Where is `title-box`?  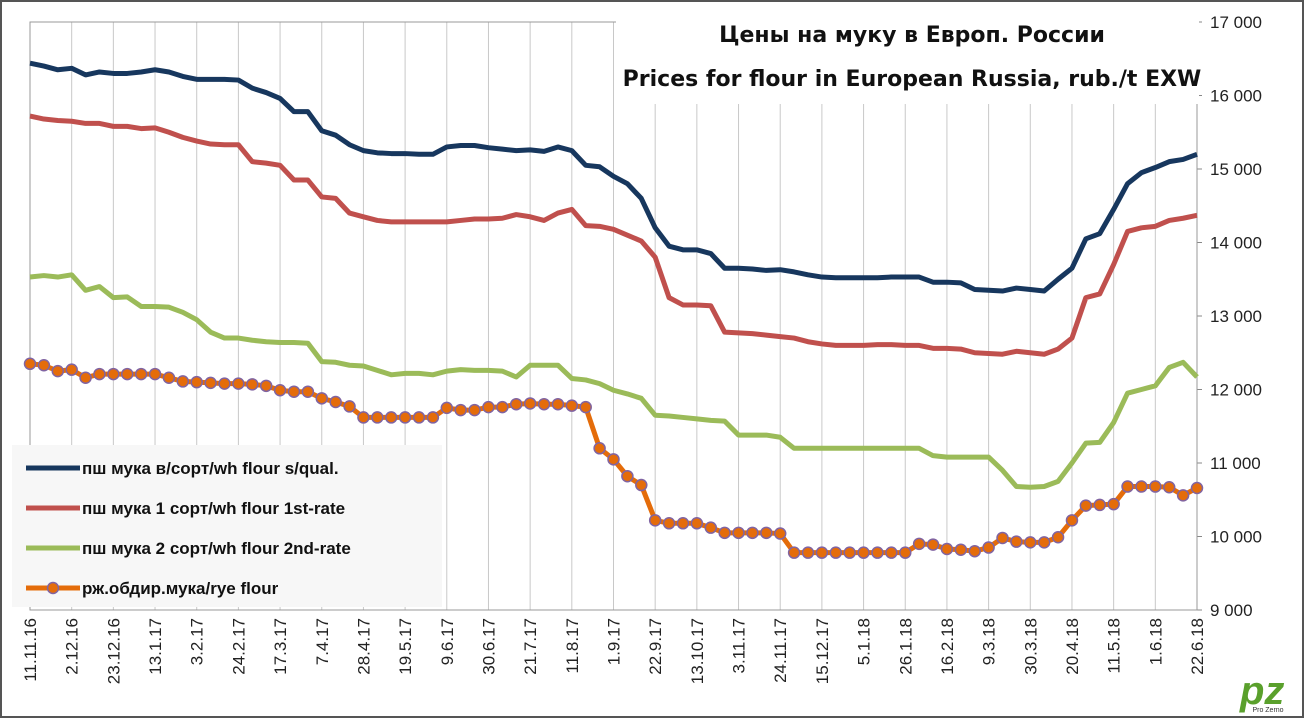 title-box is located at coordinates (907, 59).